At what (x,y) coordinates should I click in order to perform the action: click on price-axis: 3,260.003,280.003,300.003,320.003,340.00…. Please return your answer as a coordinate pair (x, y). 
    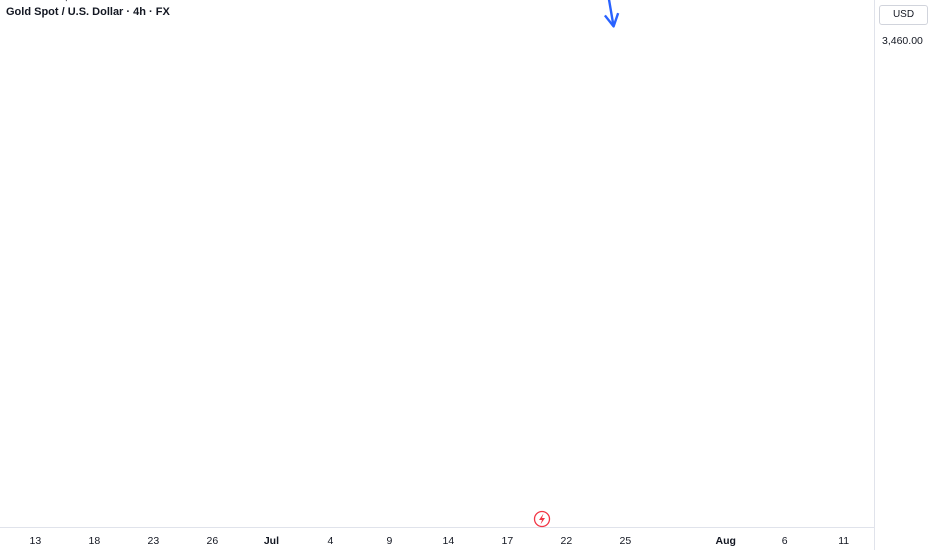
    Looking at the image, I should click on (902, 23).